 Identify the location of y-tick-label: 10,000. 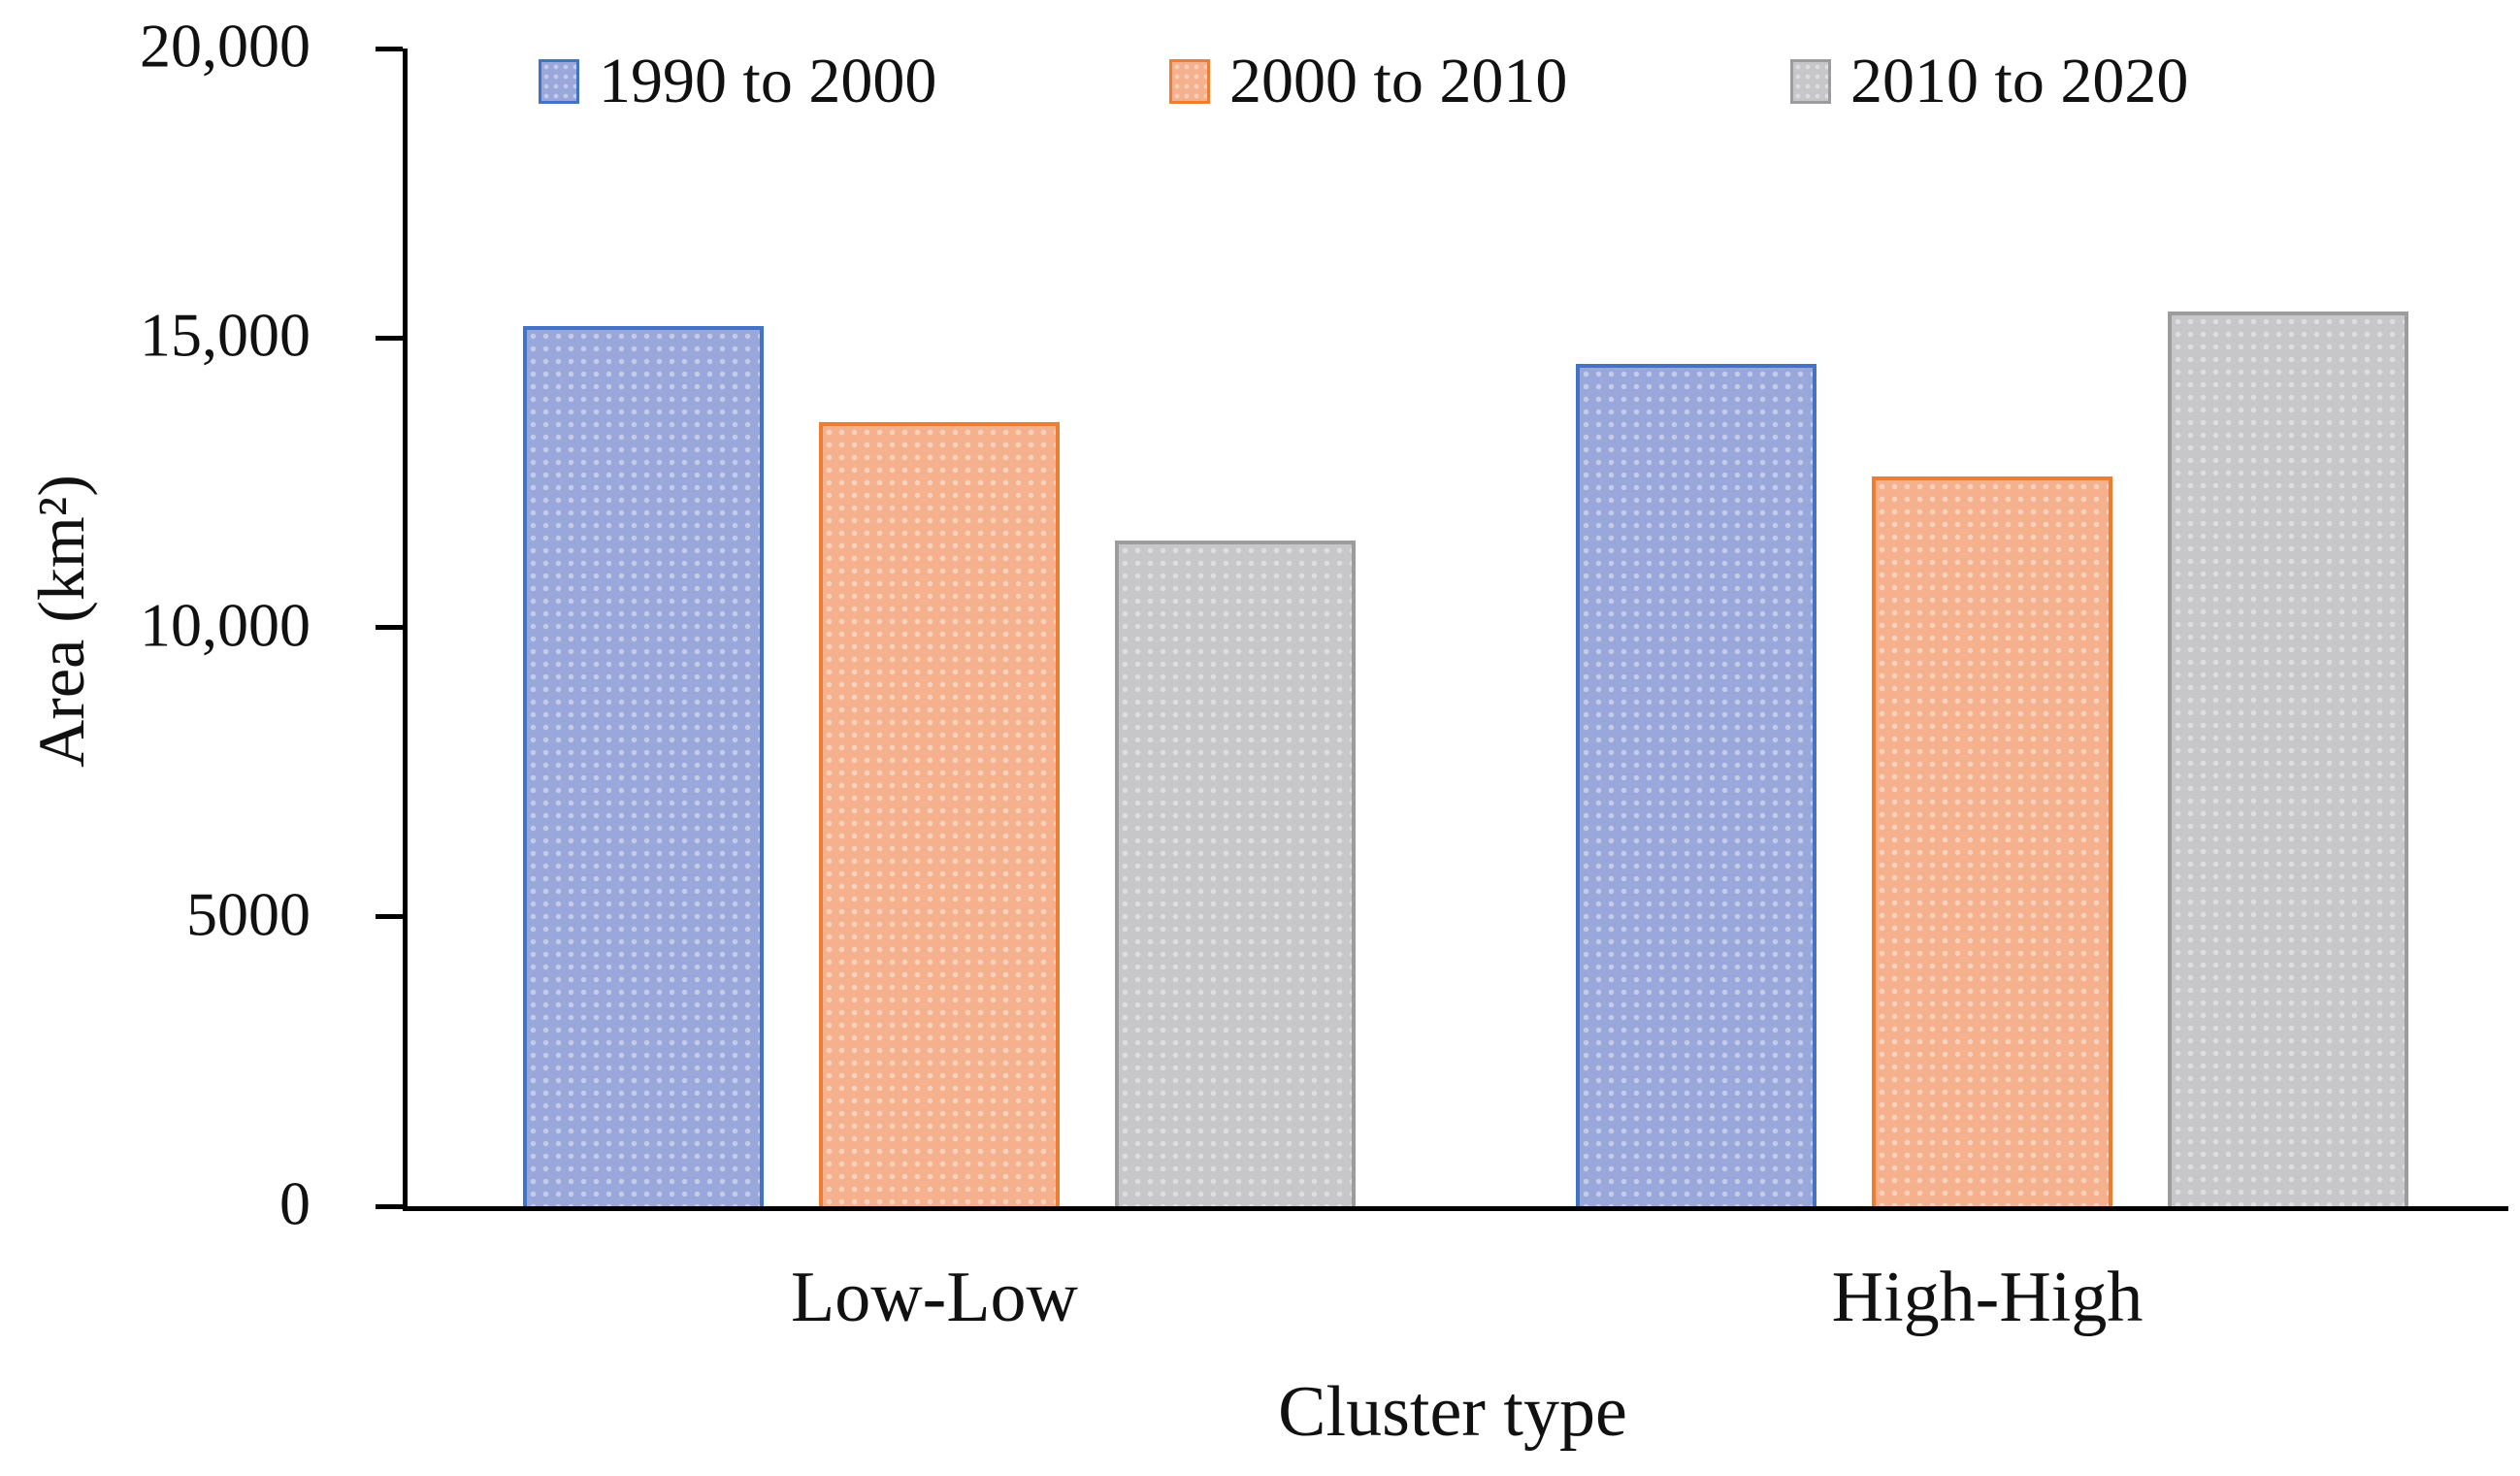
(225, 624).